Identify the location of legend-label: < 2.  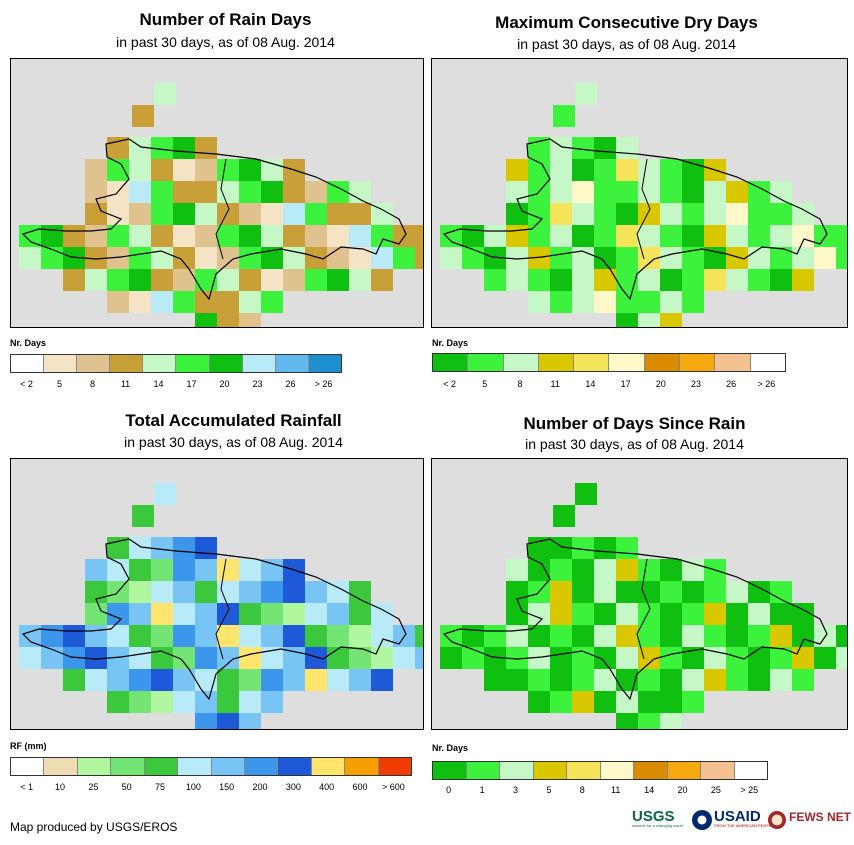
(449, 384).